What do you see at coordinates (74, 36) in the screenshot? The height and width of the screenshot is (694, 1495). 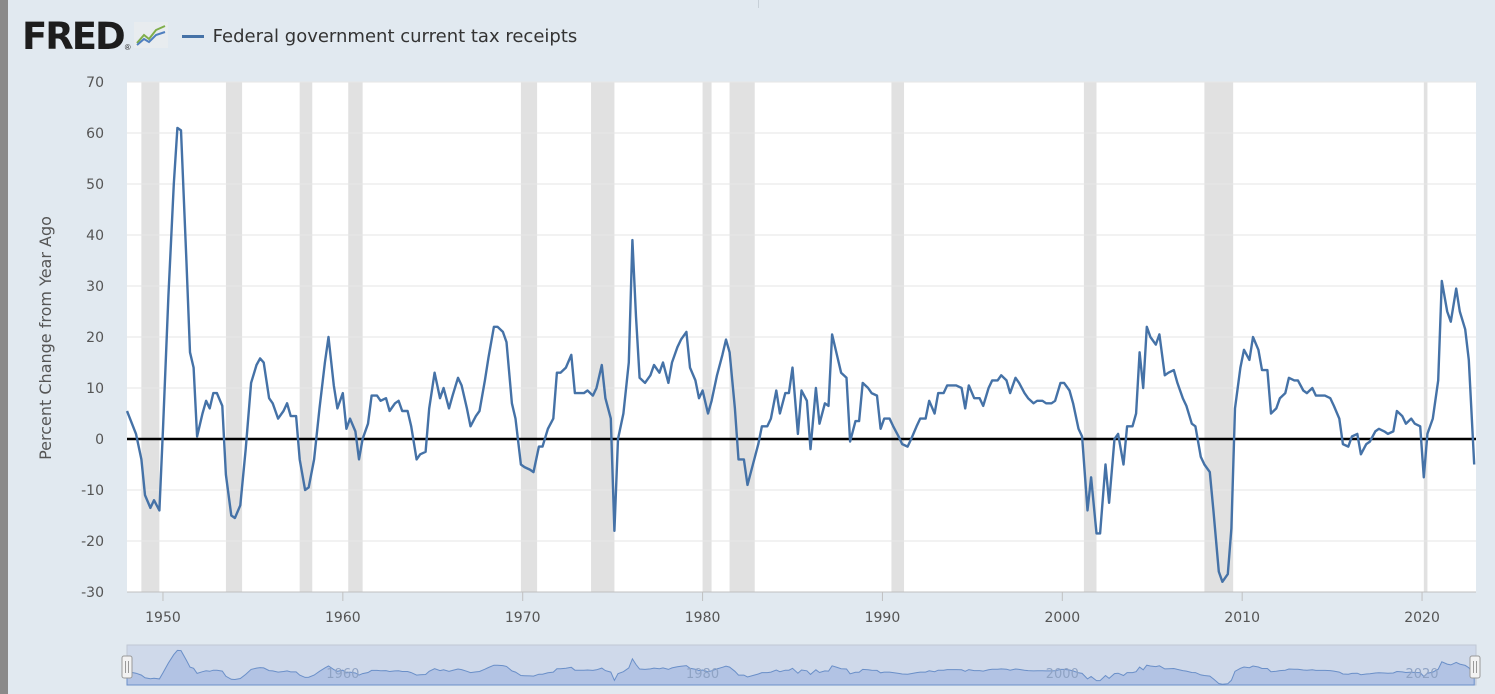 I see `fred-logo: FRED` at bounding box center [74, 36].